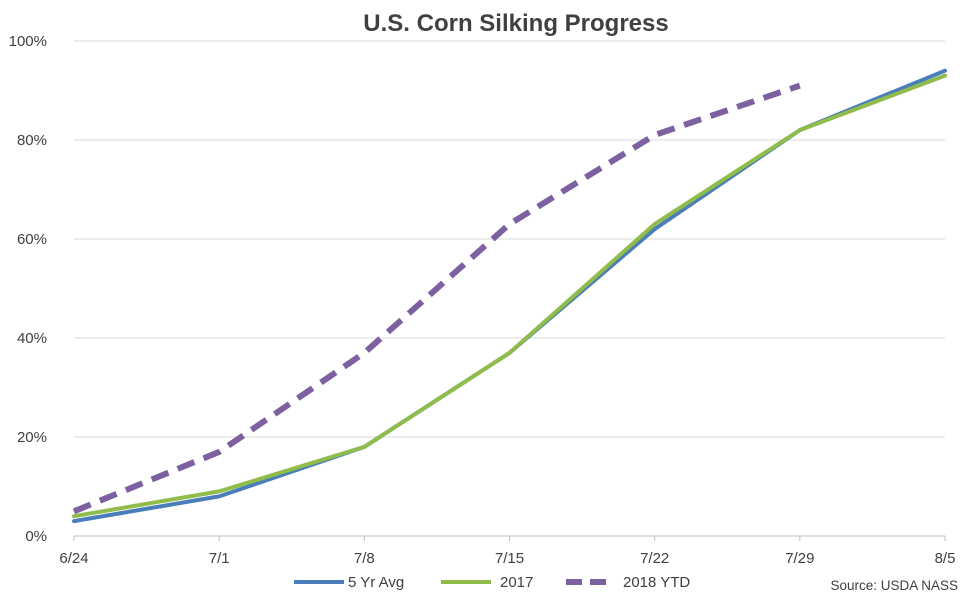  I want to click on chart-title: U.S. Corn Silking Progress, so click(515, 23).